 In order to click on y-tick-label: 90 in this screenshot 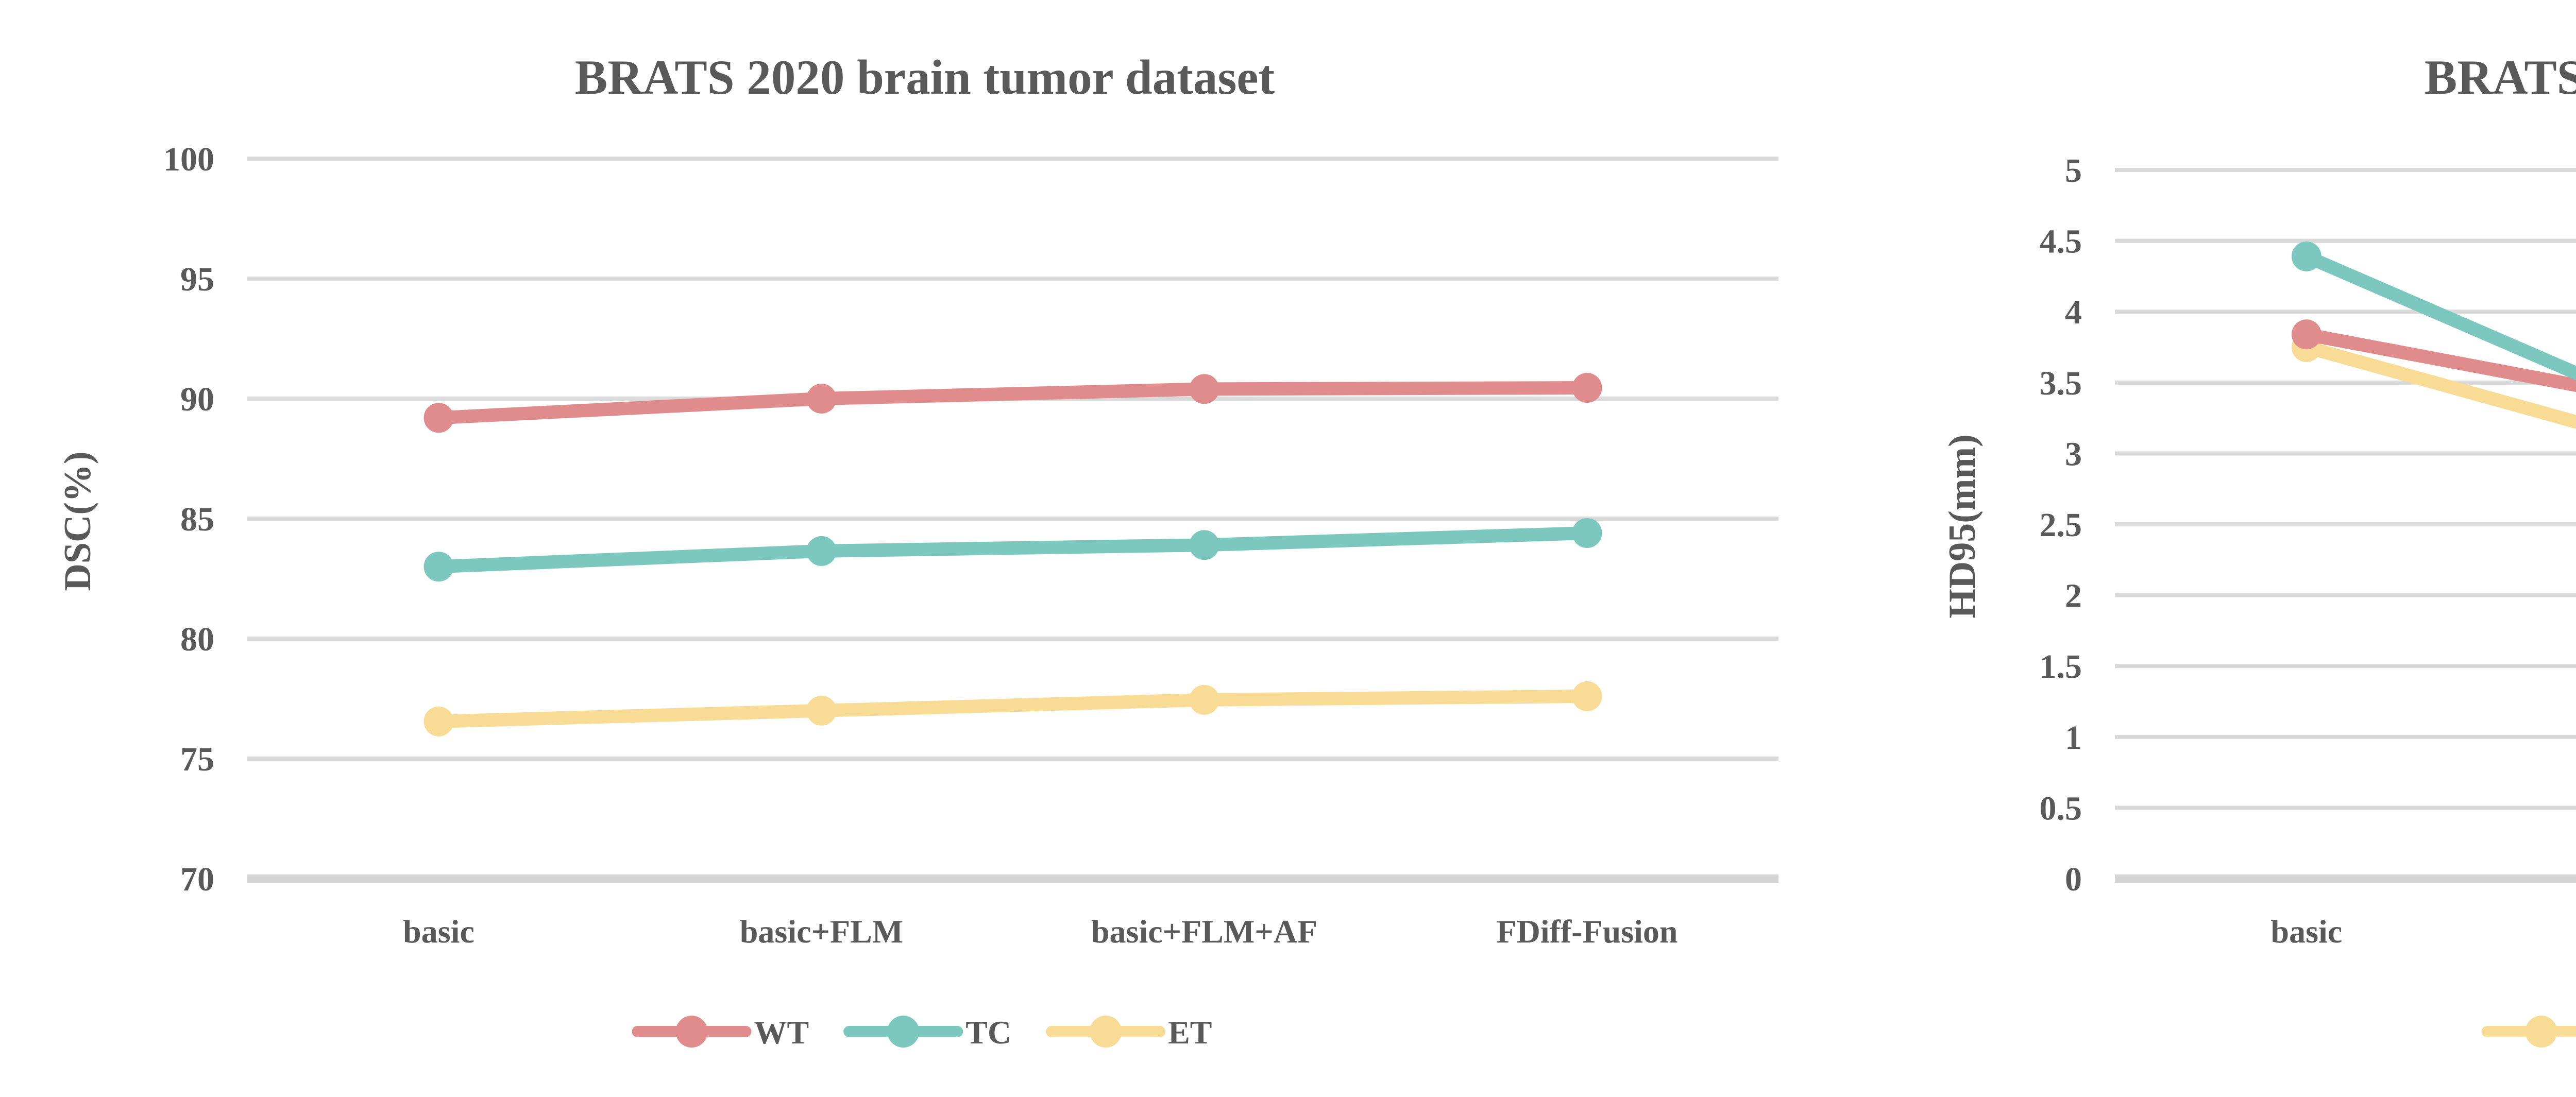, I will do `click(197, 399)`.